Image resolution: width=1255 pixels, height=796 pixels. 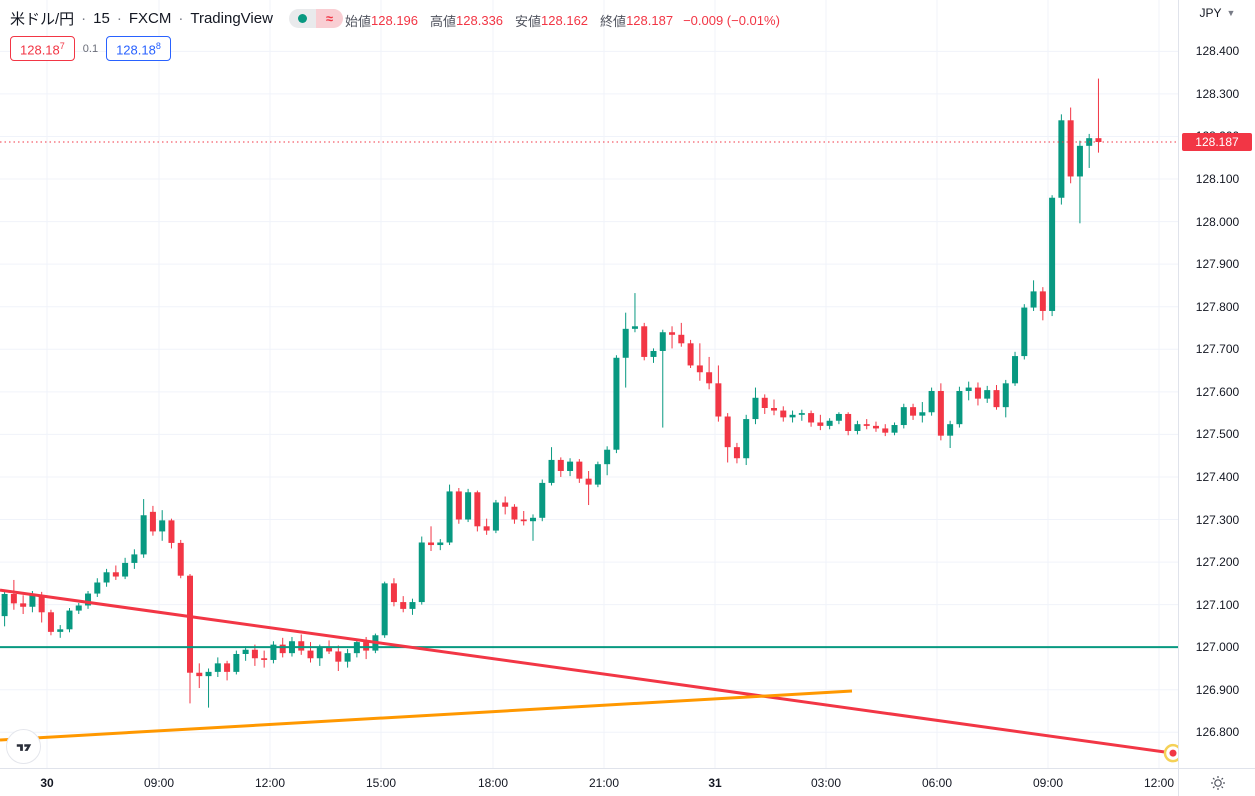 I want to click on time-tick-label: 31, so click(x=715, y=783).